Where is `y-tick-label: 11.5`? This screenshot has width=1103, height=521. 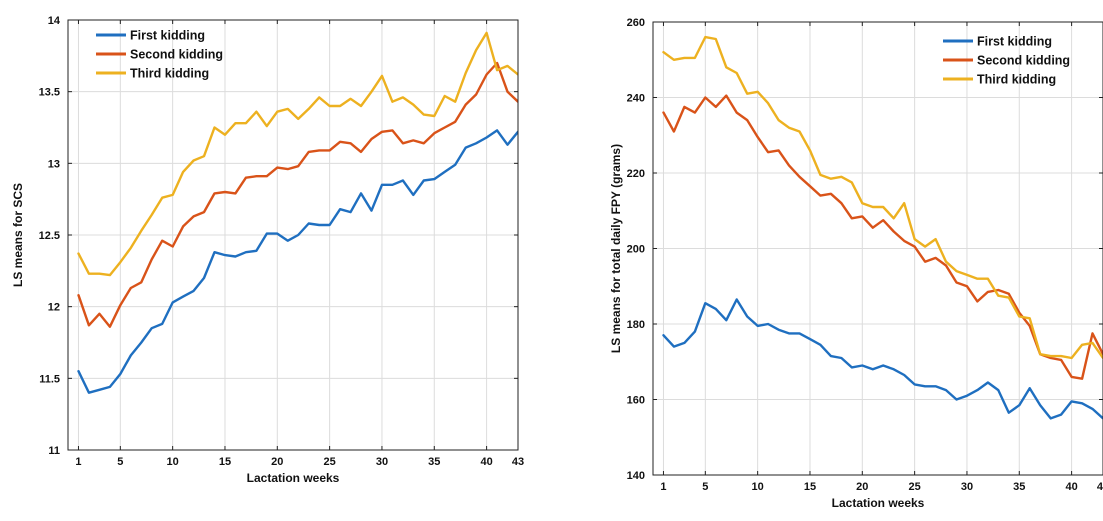 y-tick-label: 11.5 is located at coordinates (49, 379).